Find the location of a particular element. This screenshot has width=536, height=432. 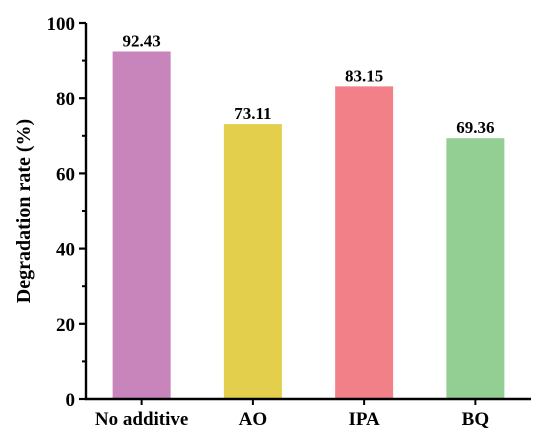

y-tick-label-80: 80 is located at coordinates (65, 99).